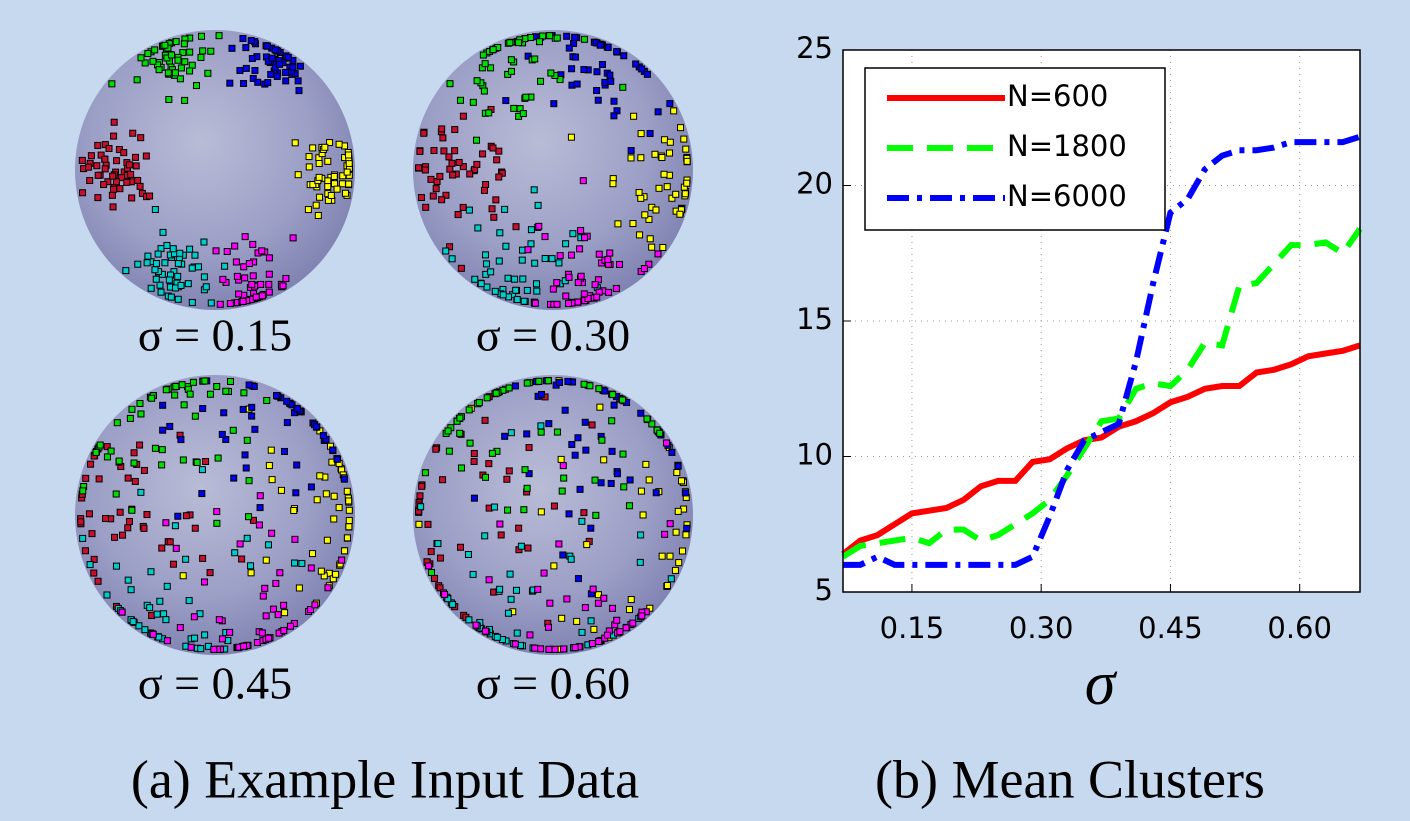 The width and height of the screenshot is (1410, 821). I want to click on legend-label: N=600, so click(1057, 96).